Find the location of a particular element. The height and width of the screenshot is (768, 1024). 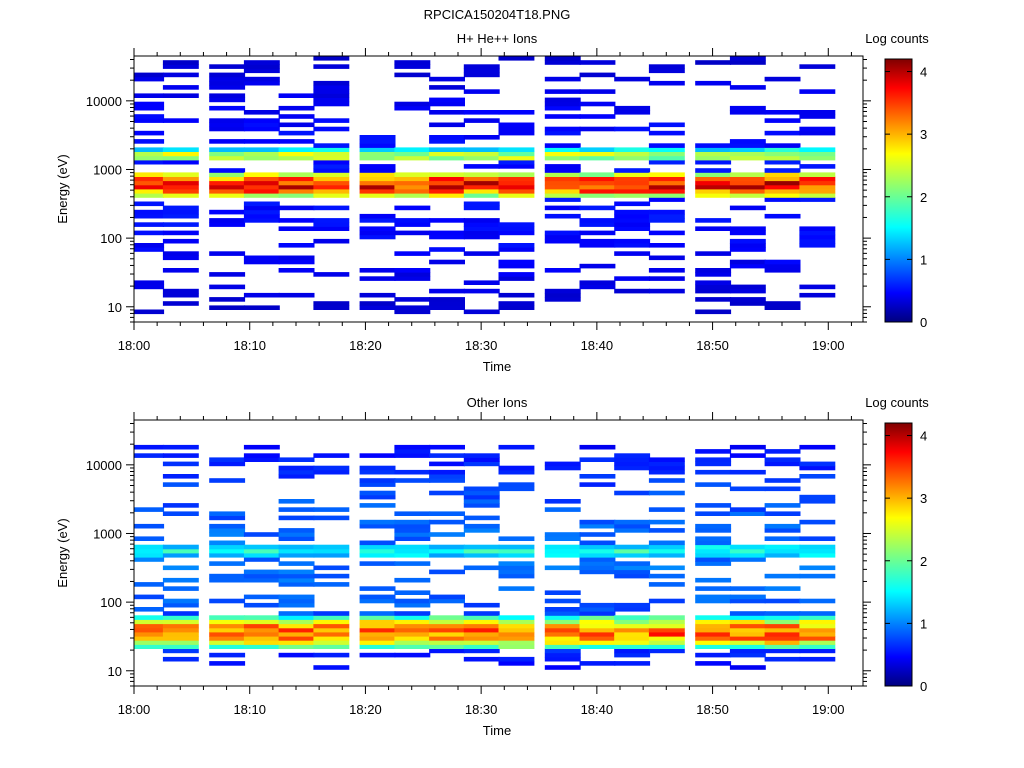

x-tick-label: 18:00 is located at coordinates (134, 709).